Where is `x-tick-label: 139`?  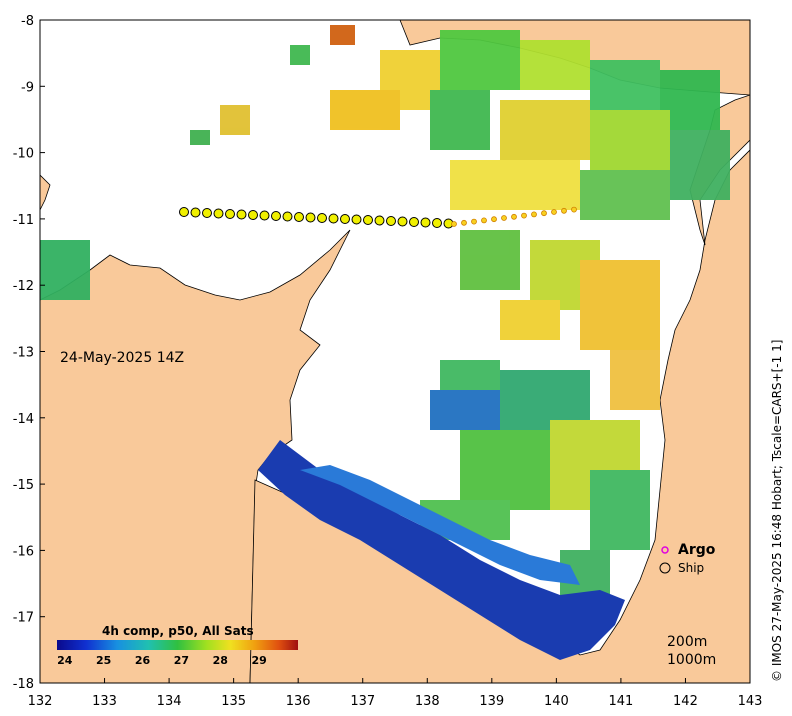 x-tick-label: 139 is located at coordinates (491, 701).